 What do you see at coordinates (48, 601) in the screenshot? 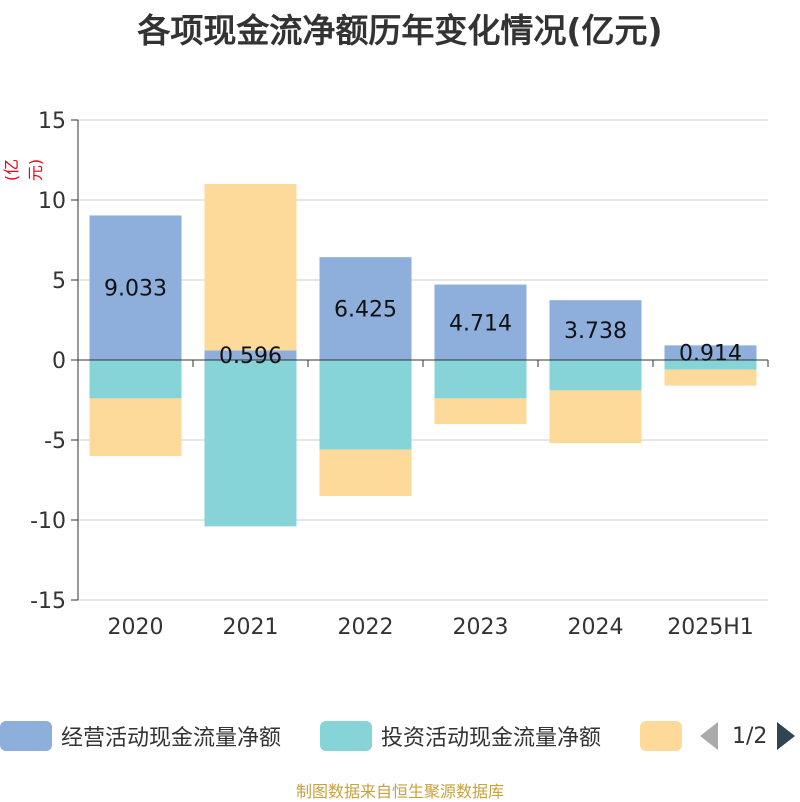
I see `y-tick-label: -15` at bounding box center [48, 601].